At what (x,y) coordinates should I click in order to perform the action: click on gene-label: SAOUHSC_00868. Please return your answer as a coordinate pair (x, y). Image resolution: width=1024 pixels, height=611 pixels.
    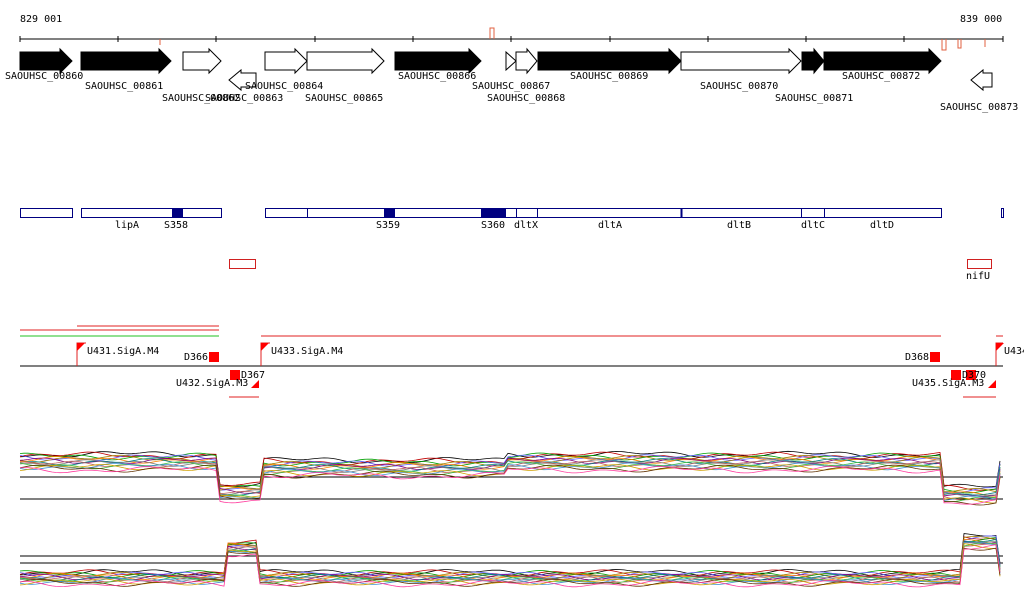
    Looking at the image, I should click on (526, 98).